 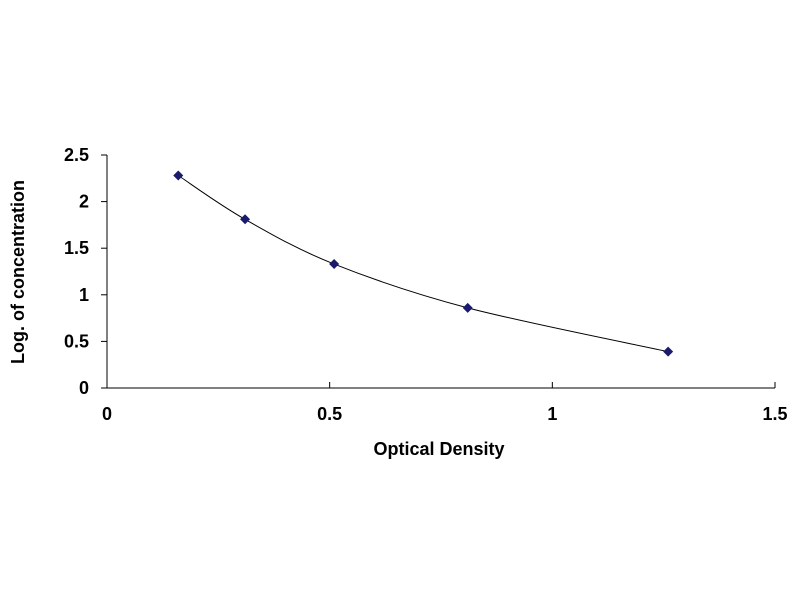 I want to click on x-axis-title: Optical Density, so click(x=438, y=449).